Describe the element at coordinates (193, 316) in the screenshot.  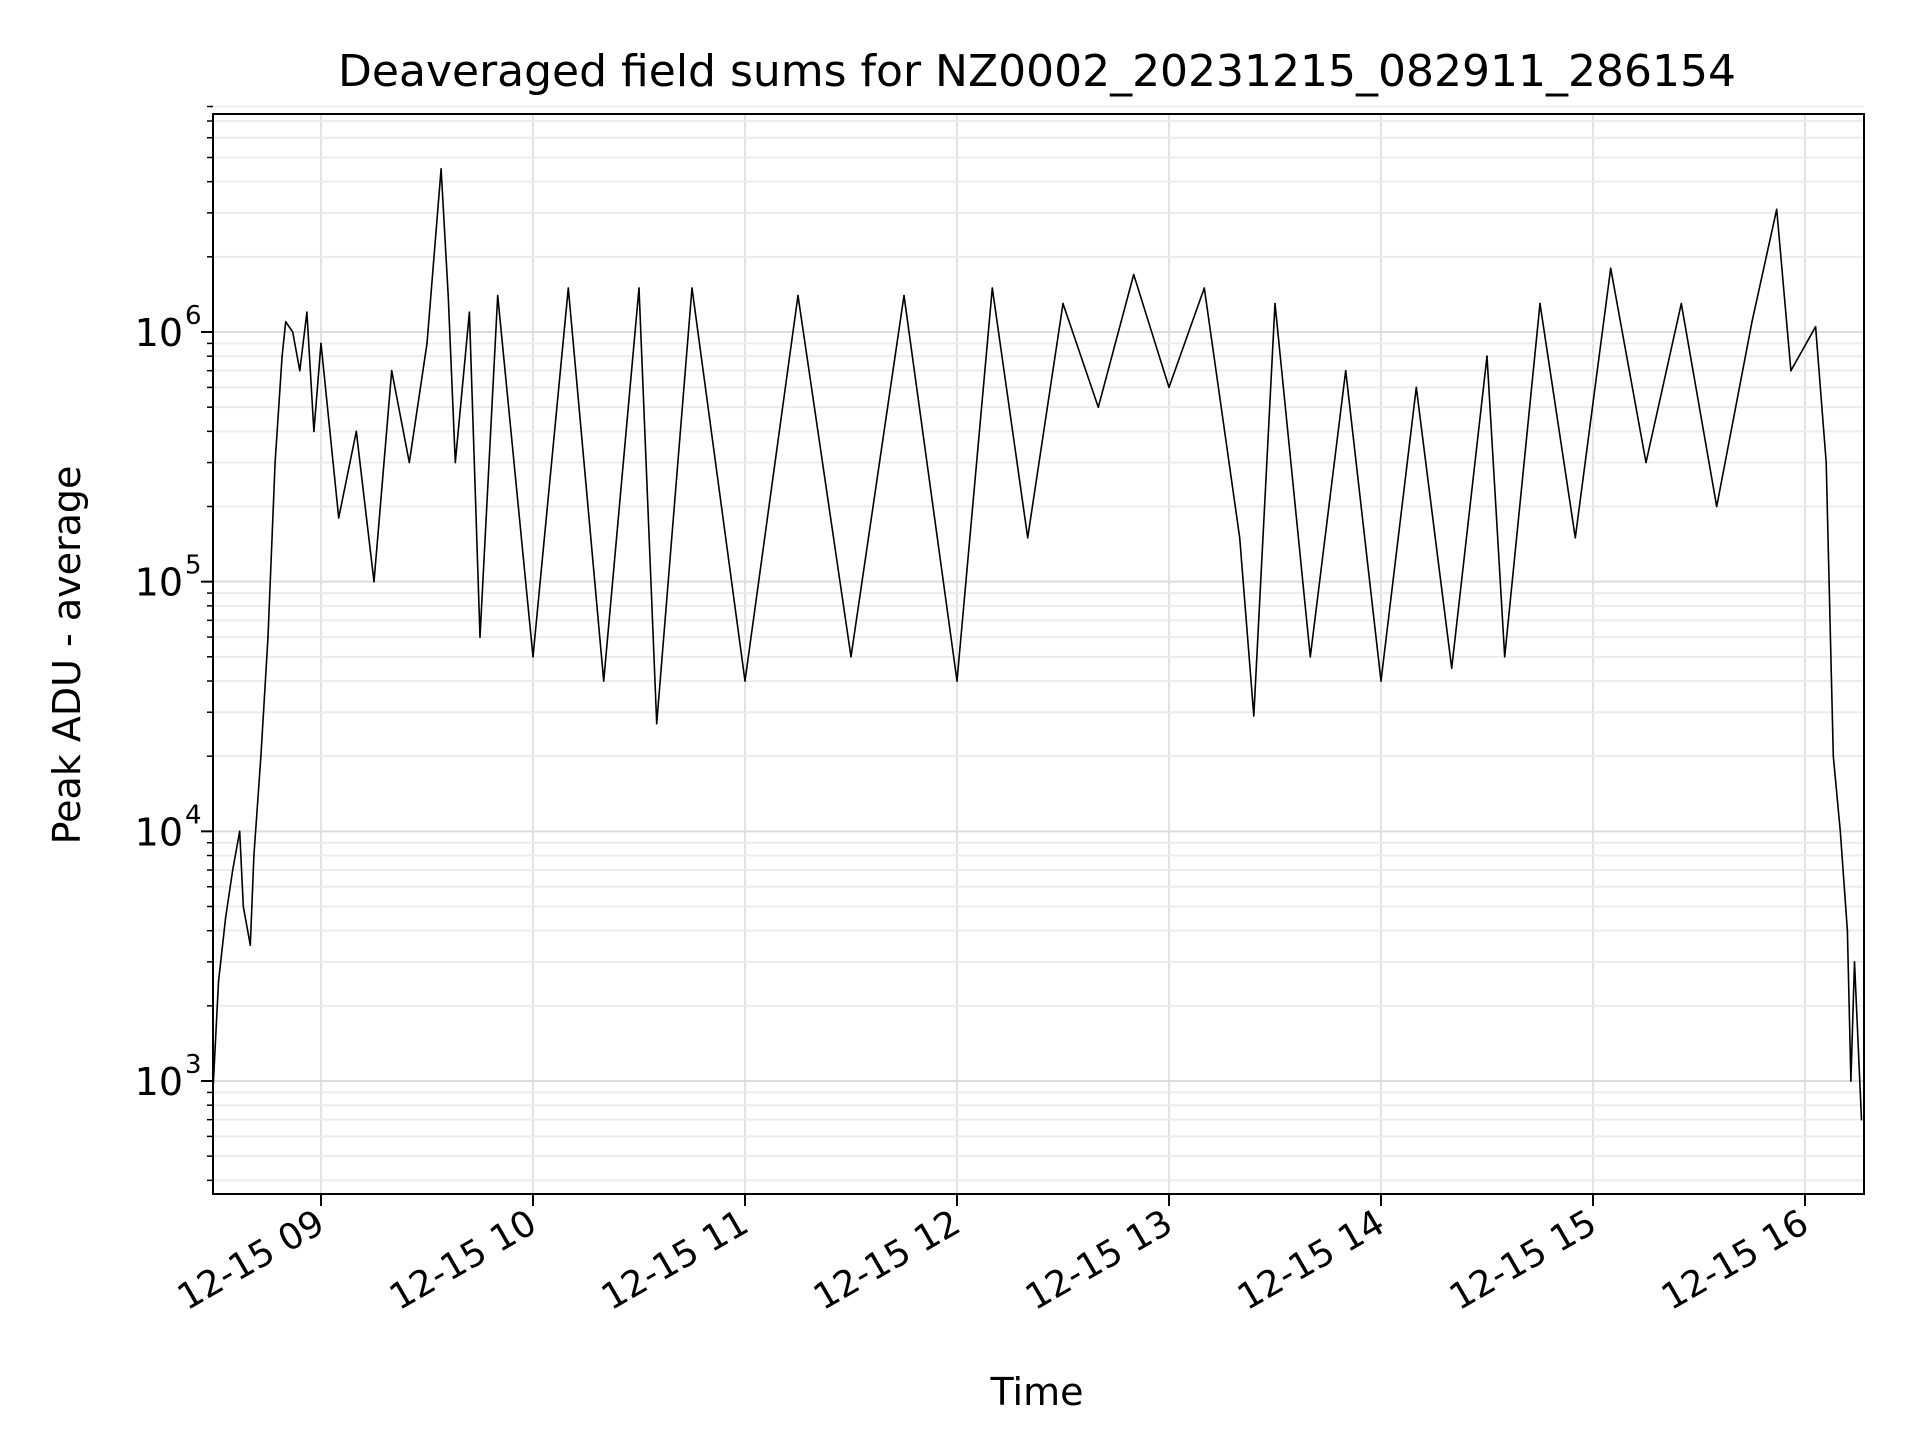
I see `y-tick-exponent: 6` at that location.